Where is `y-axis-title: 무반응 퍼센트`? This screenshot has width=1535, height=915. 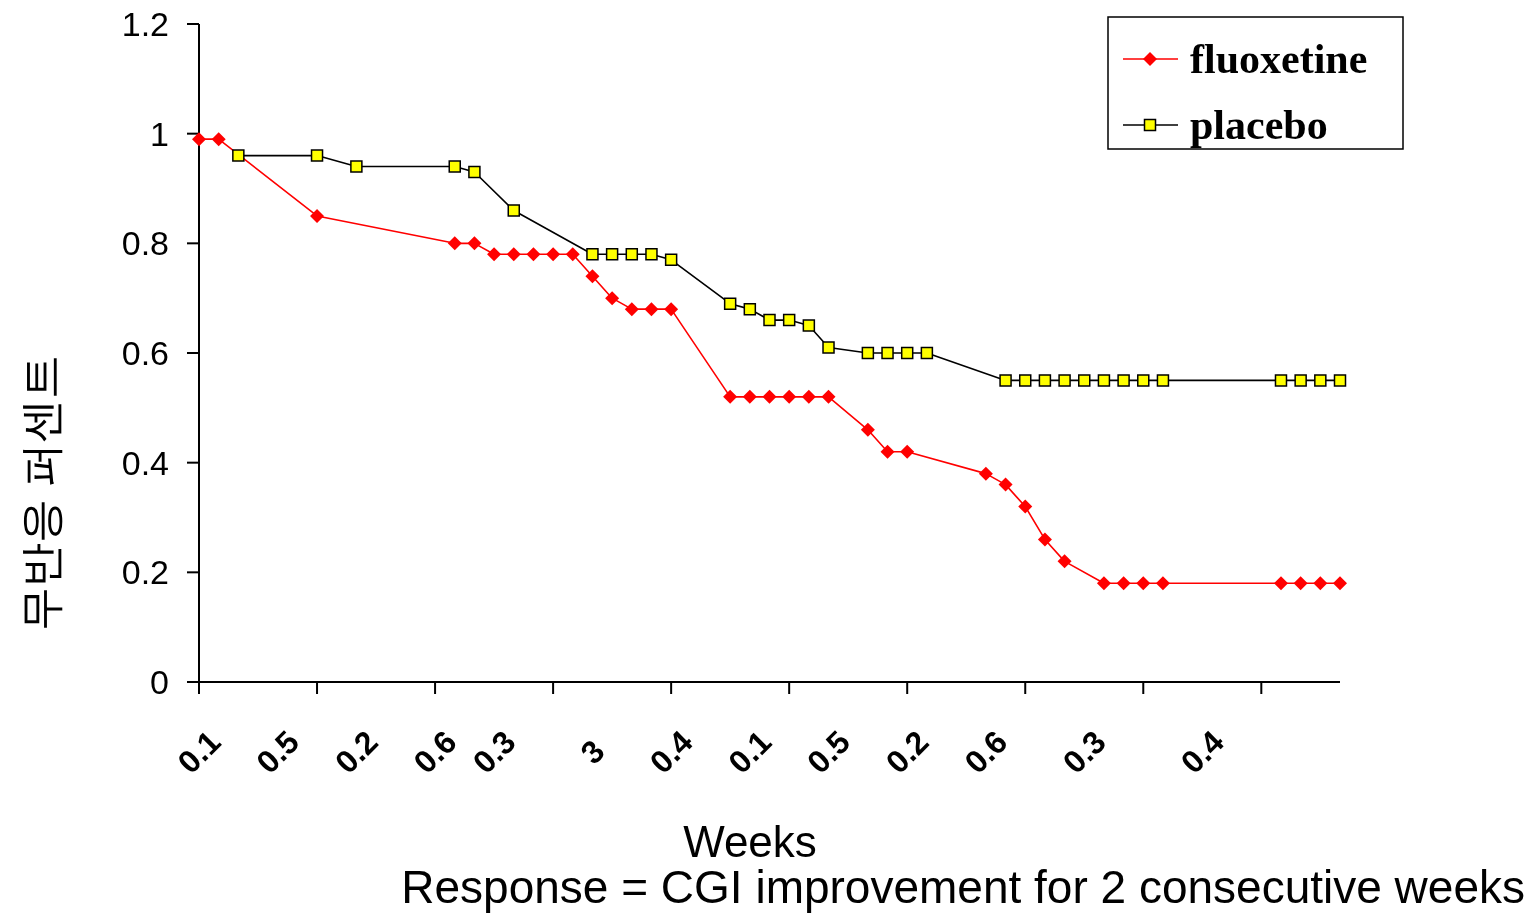
y-axis-title: 무반응 퍼센트 is located at coordinates (40, 493).